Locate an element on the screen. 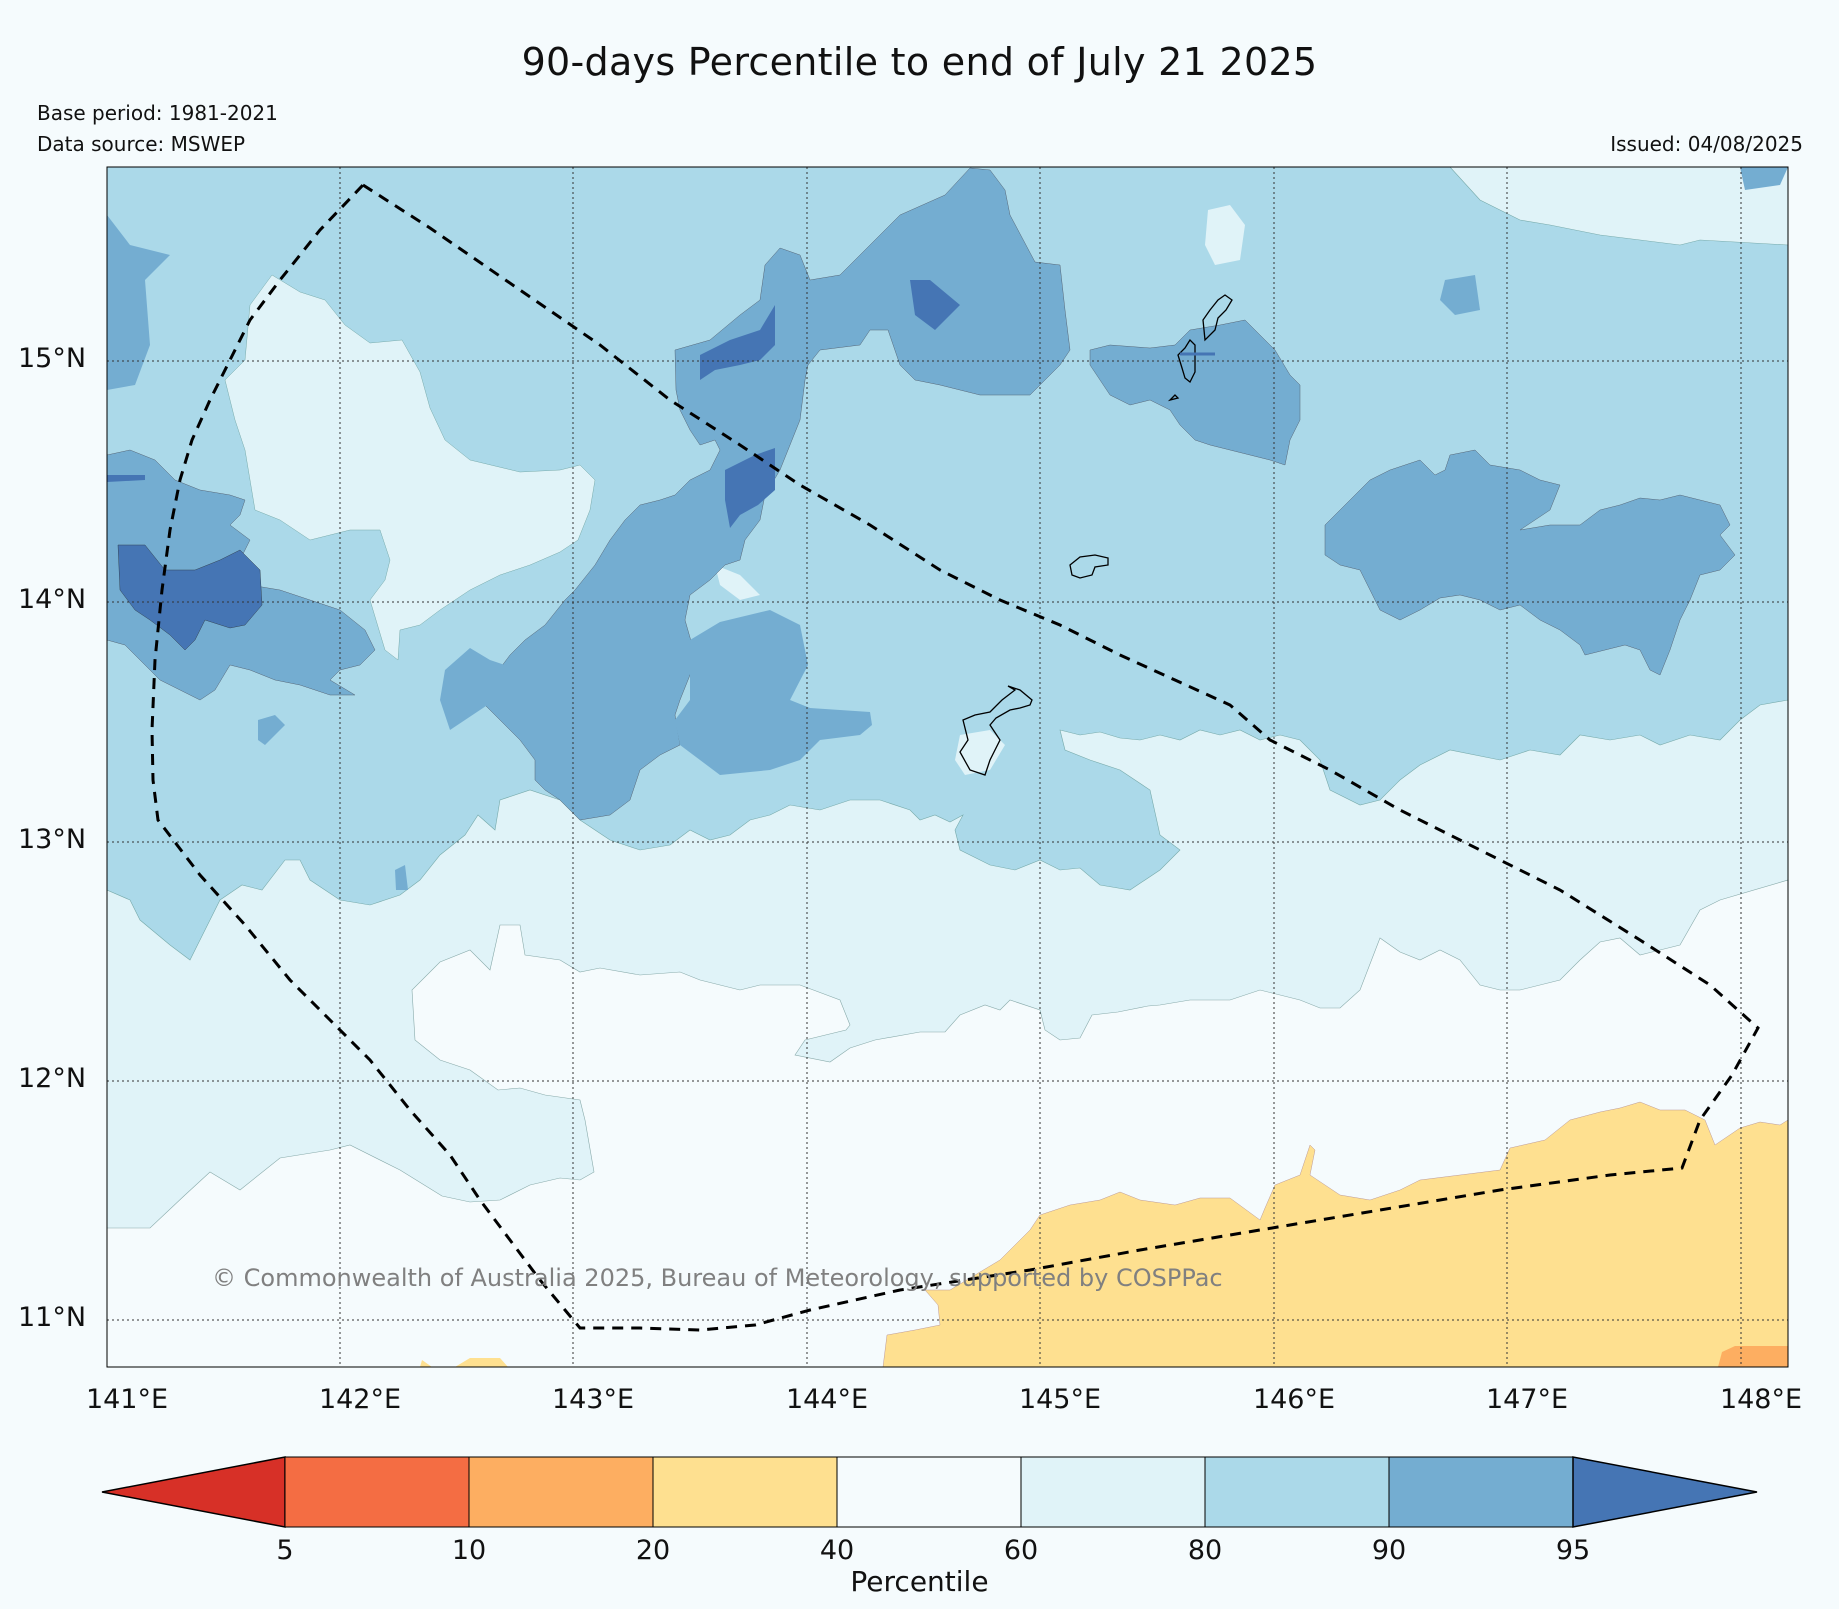 The height and width of the screenshot is (1609, 1839). lon-label-143: 143°E is located at coordinates (593, 1399).